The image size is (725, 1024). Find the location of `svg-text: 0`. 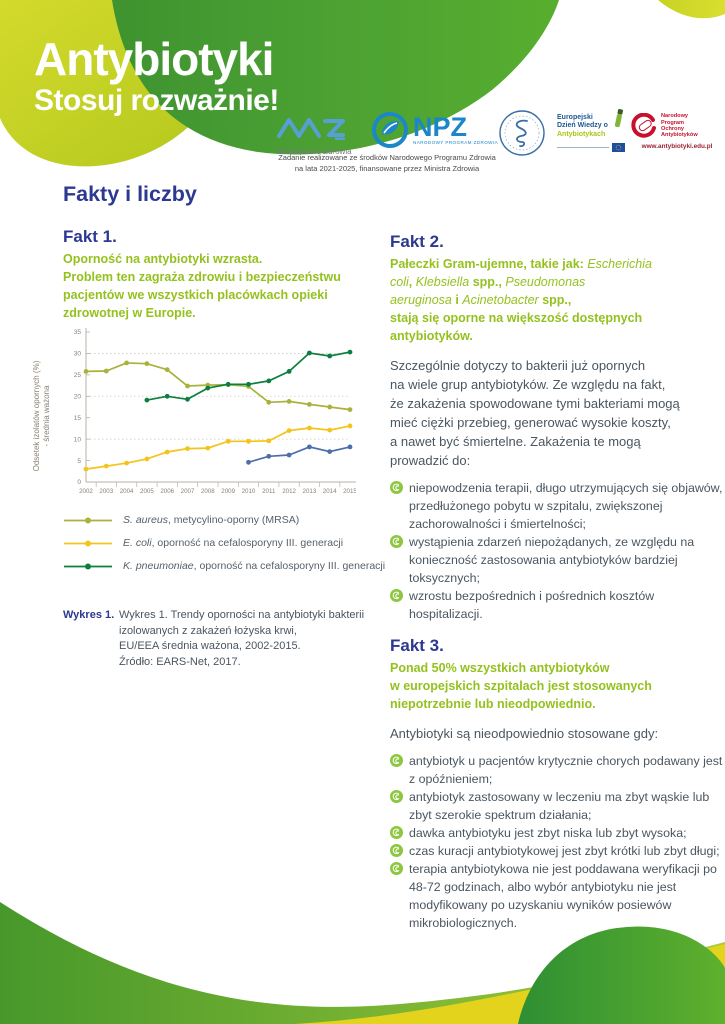

svg-text: 0 is located at coordinates (79, 482).